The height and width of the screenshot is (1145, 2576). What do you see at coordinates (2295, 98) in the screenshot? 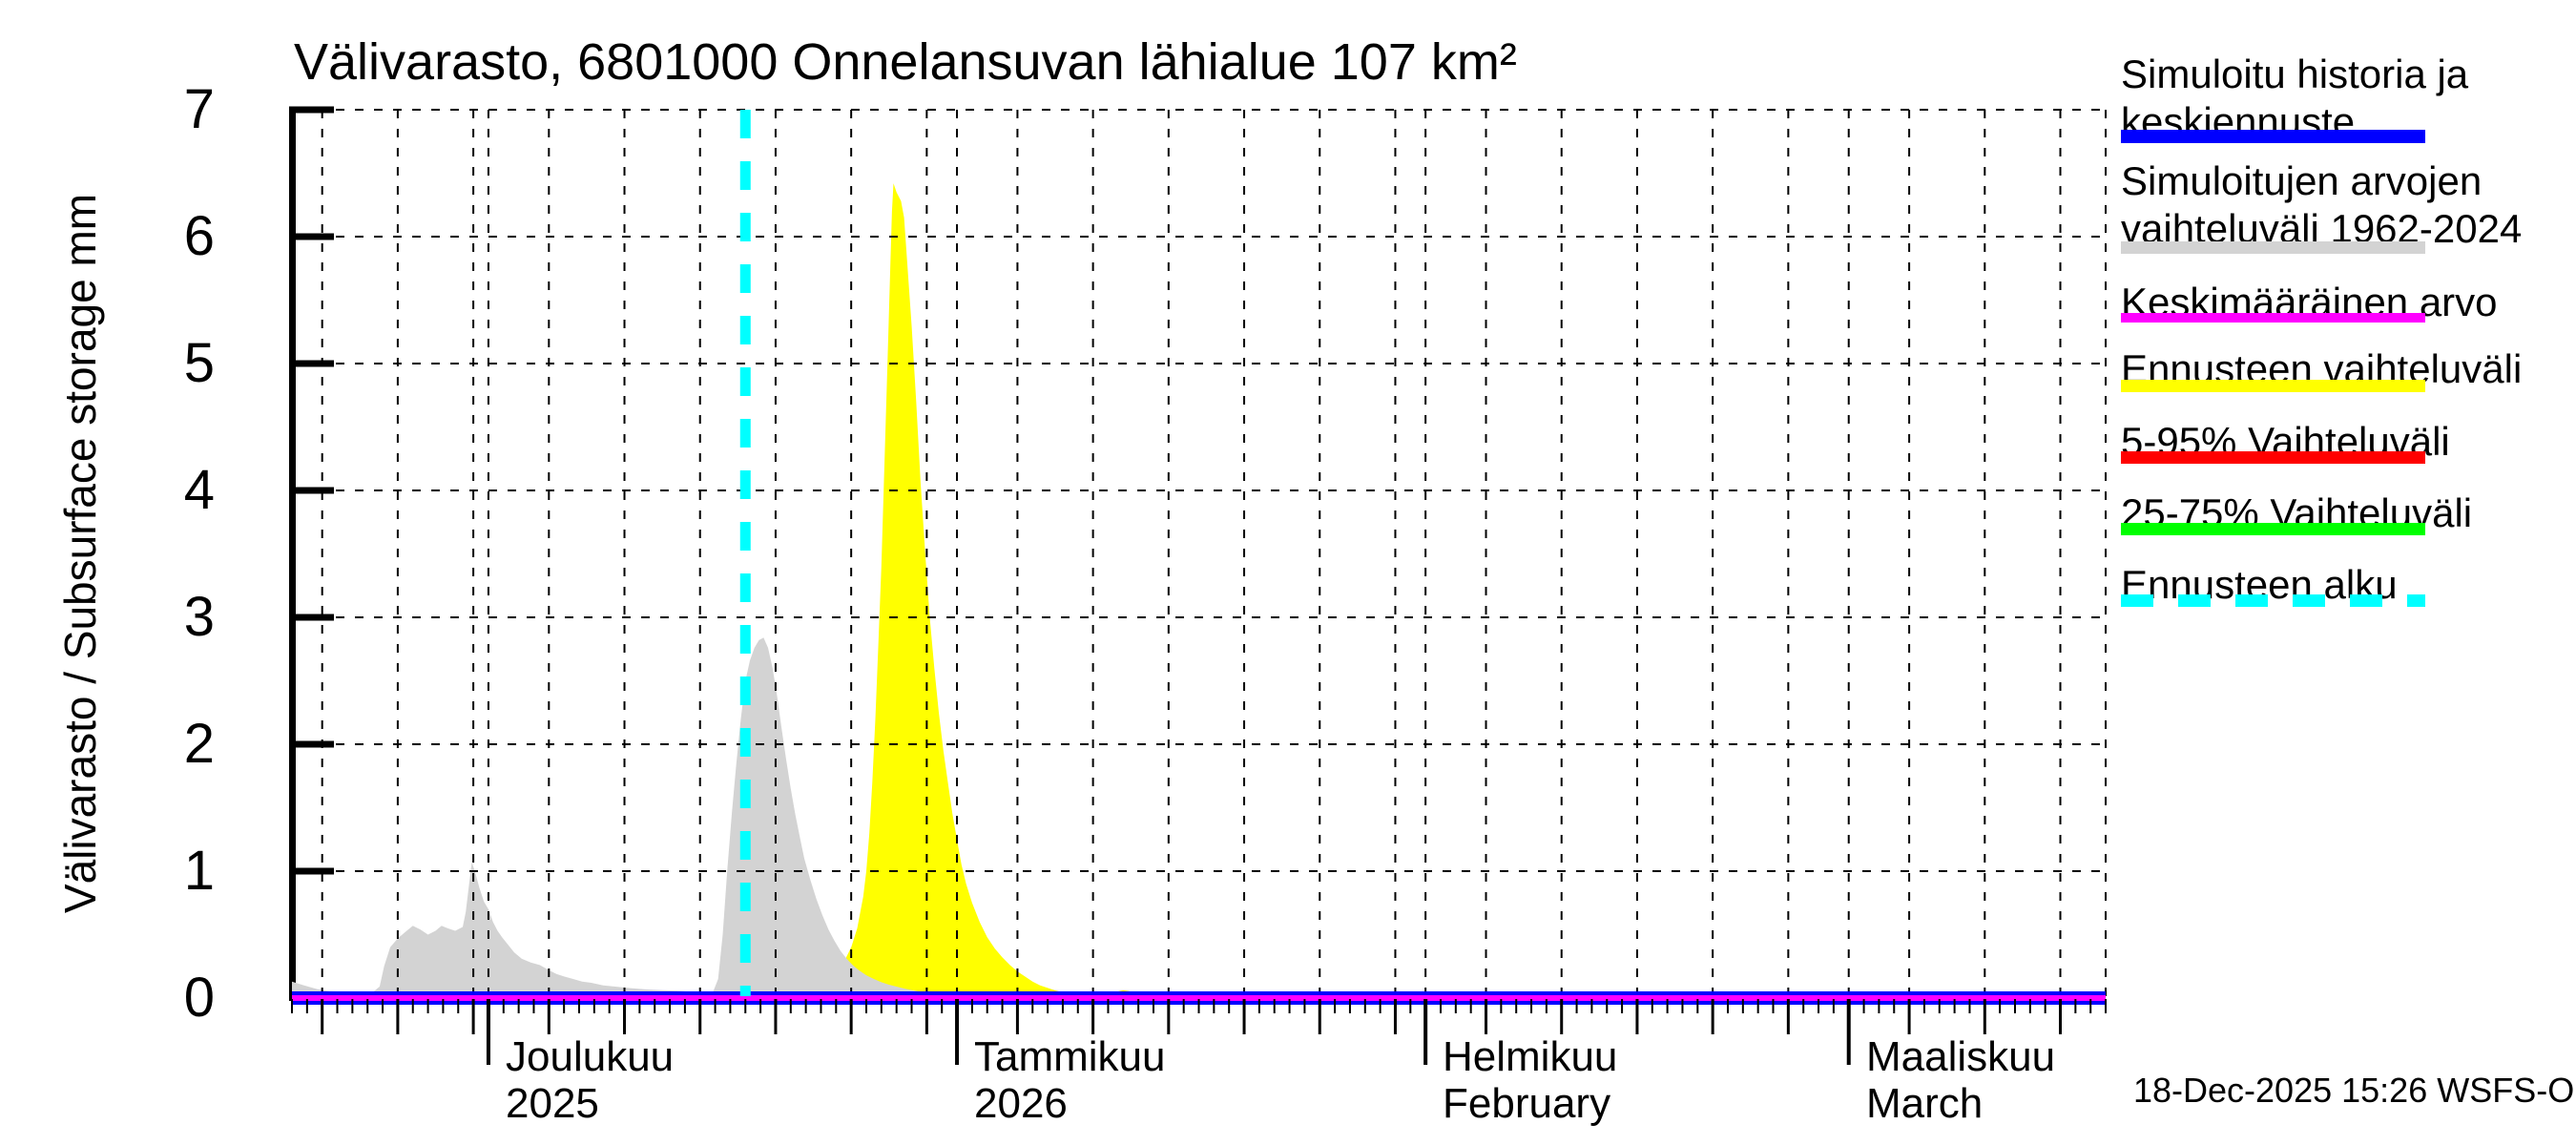
I see `legend-item-simulated-history: Simuloitu historia ja keskiennuste` at bounding box center [2295, 98].